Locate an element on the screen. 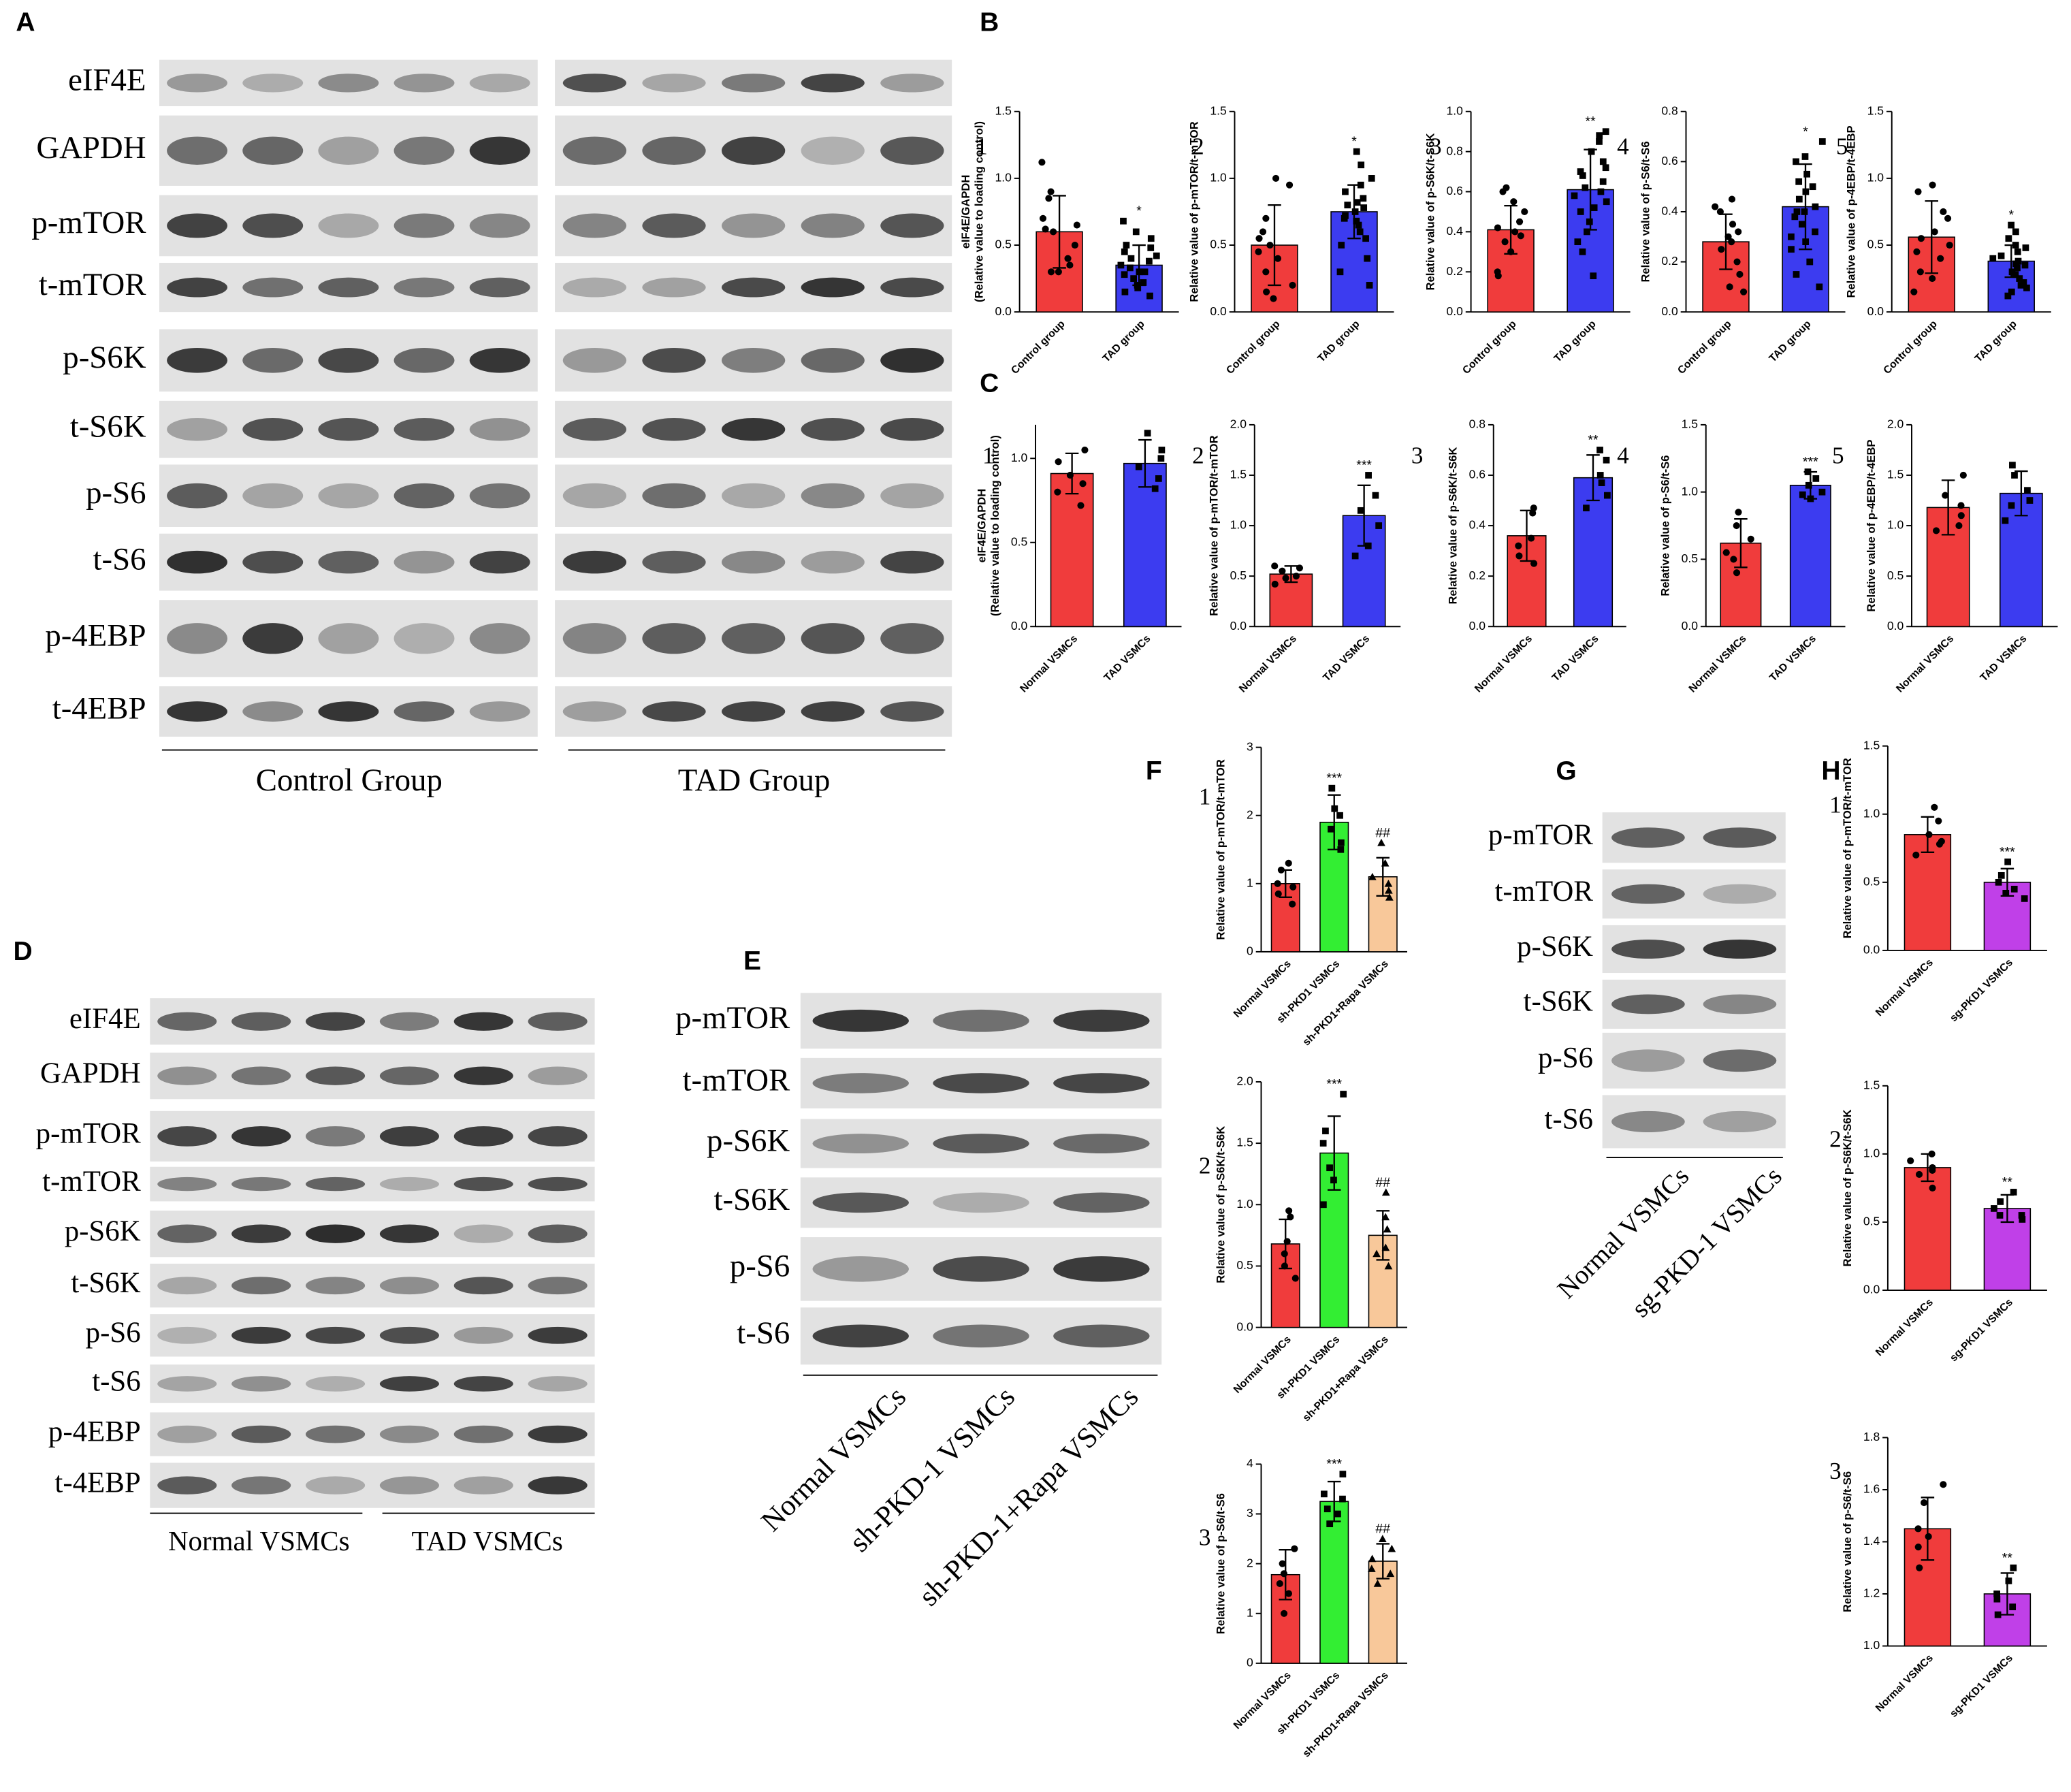  panel-letter: H is located at coordinates (1830, 771).